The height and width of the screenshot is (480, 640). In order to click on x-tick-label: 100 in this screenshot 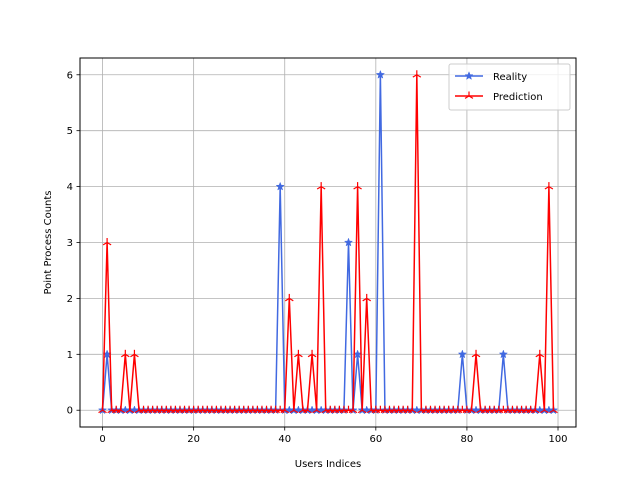, I will do `click(557, 439)`.